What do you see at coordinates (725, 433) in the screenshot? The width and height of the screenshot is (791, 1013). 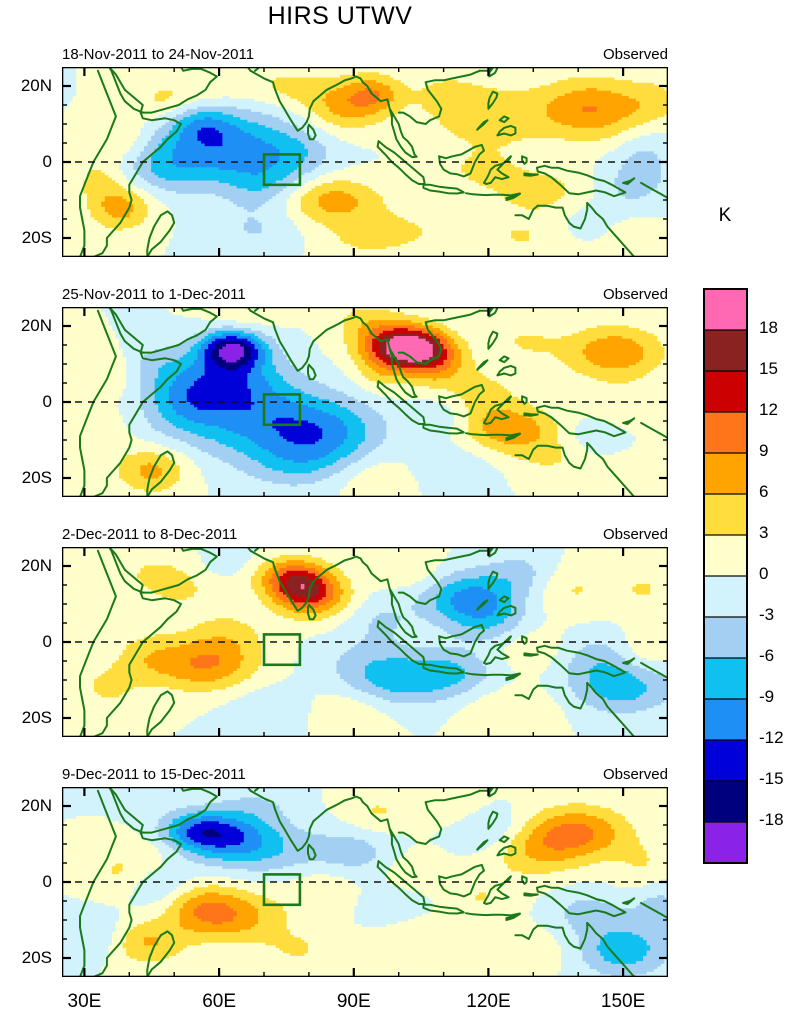 I see `colorbar-swatch-orange-dark` at bounding box center [725, 433].